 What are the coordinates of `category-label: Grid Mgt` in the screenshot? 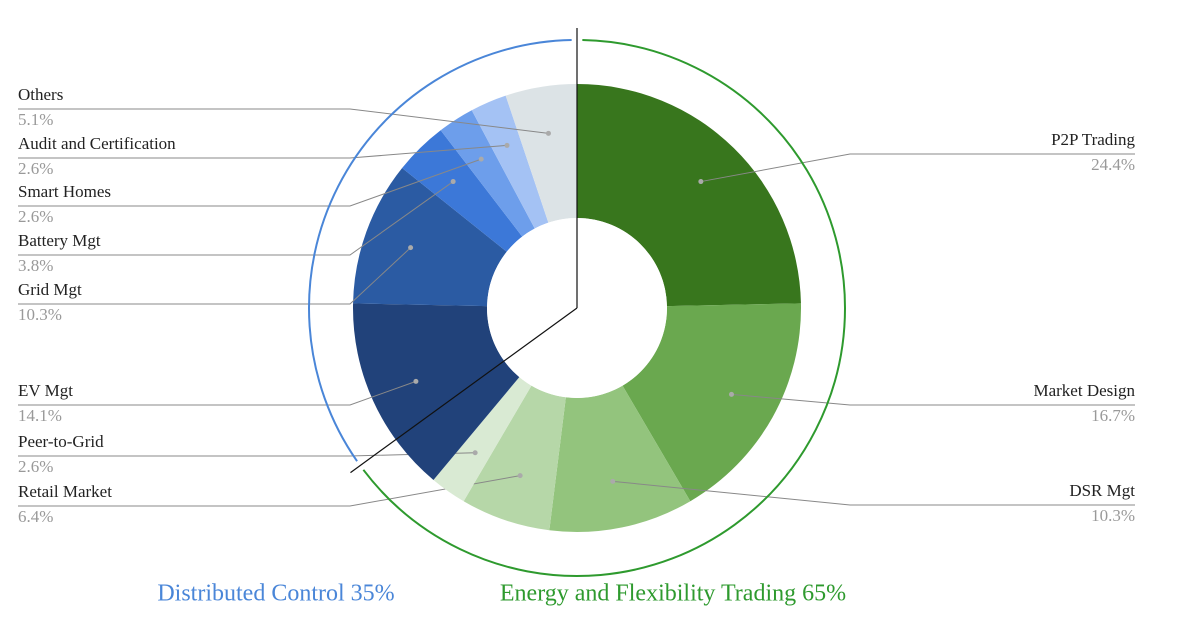 It's located at (50, 289).